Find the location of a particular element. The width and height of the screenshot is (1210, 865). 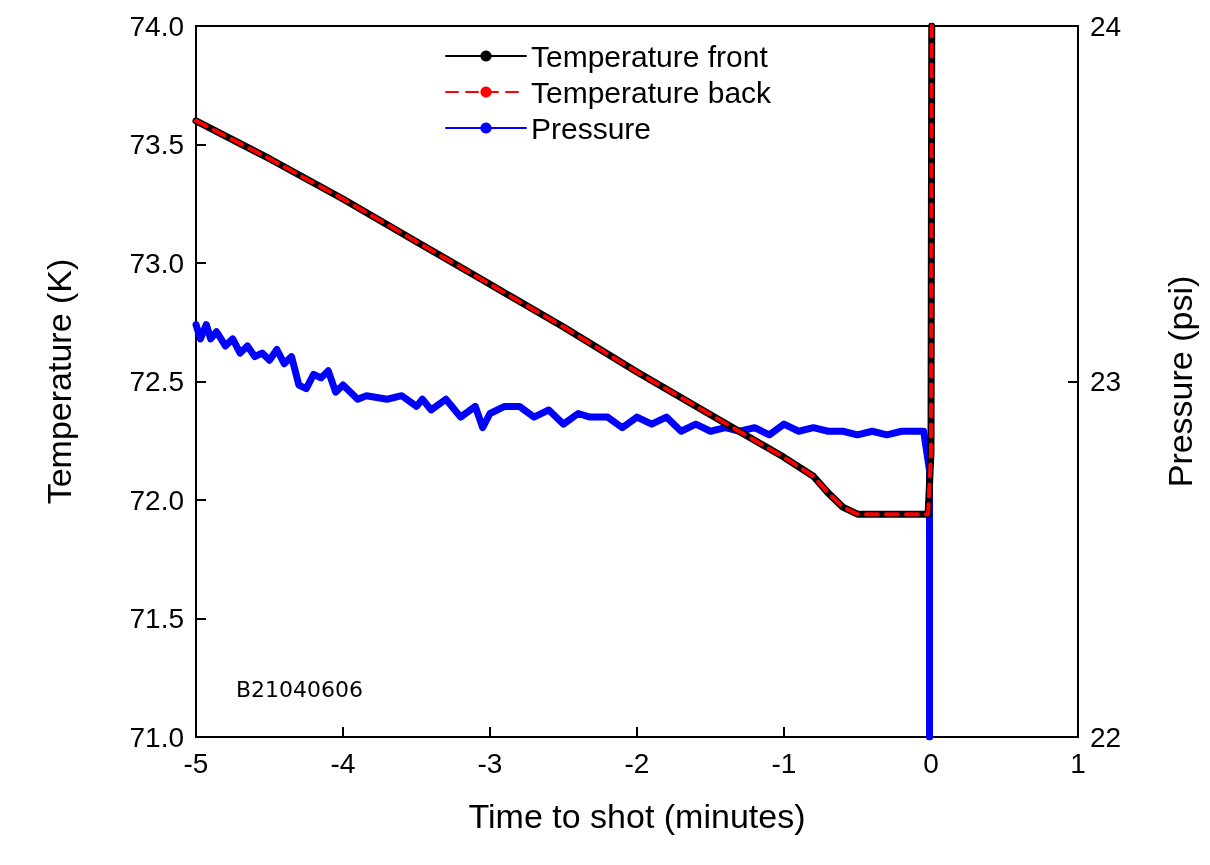

legend-label: Pressure is located at coordinates (591, 128).